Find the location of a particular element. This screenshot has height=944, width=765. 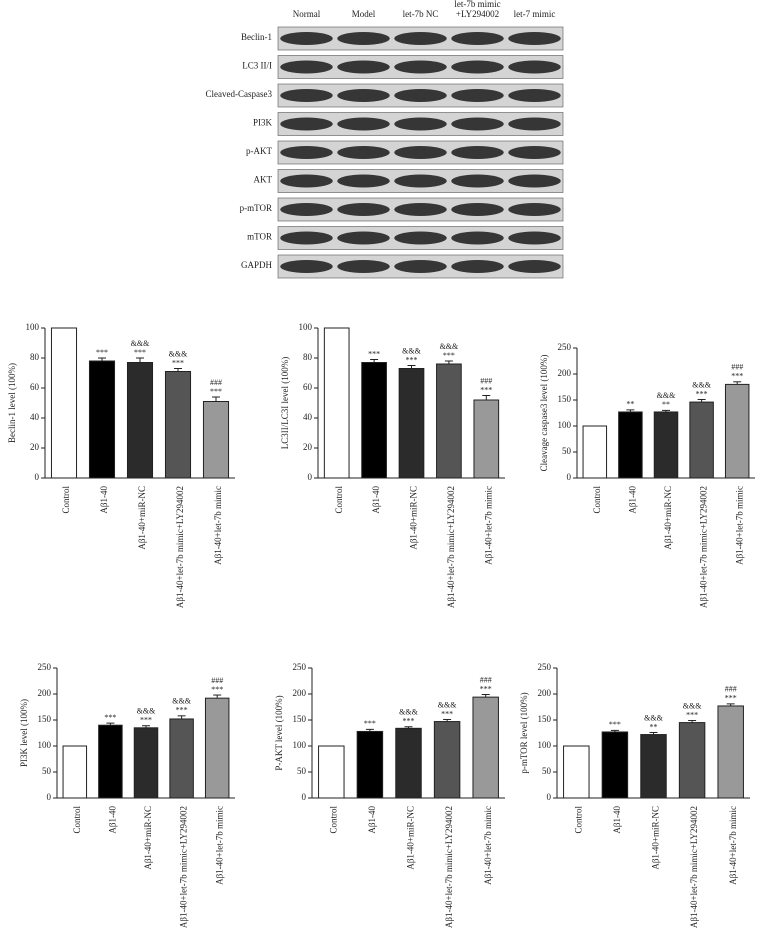

y-axis-label: Beclin-1 level (100%) is located at coordinates (12, 403).